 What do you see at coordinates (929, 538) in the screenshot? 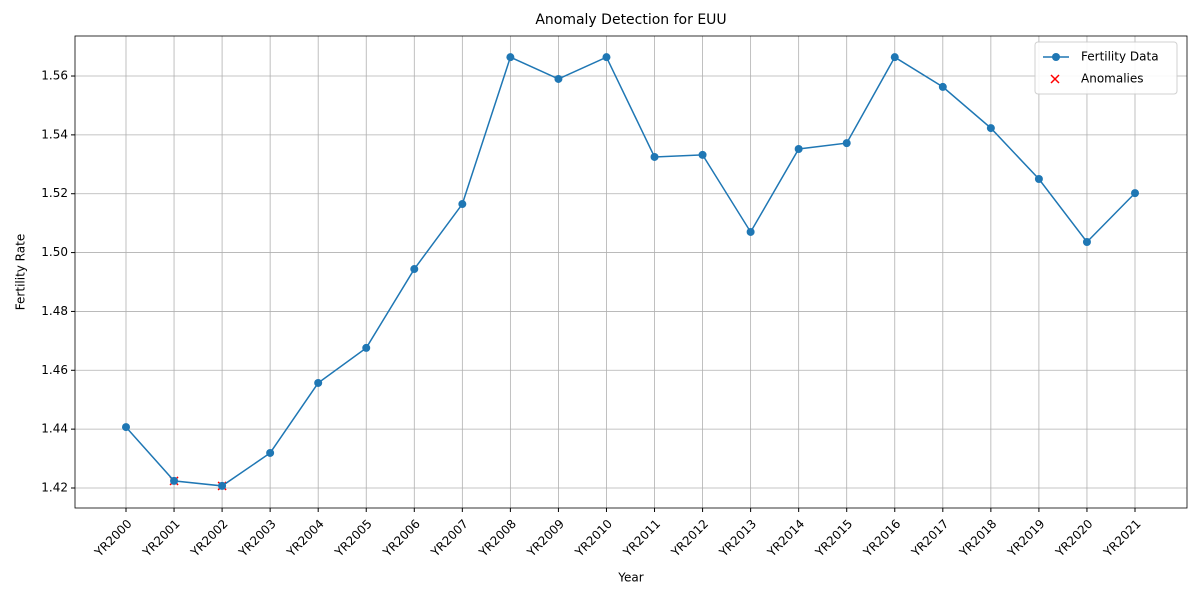
I see `x-tick-label: YR2017` at bounding box center [929, 538].